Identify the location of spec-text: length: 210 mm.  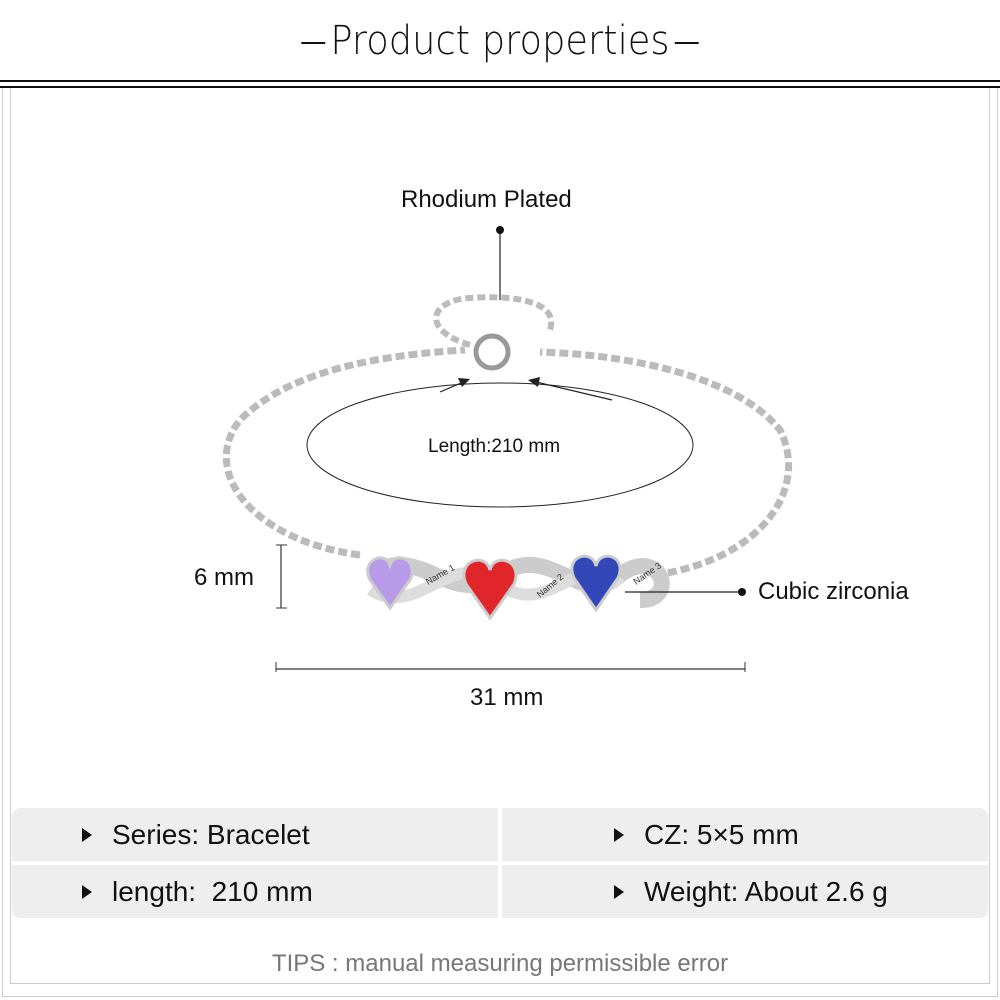
(212, 891).